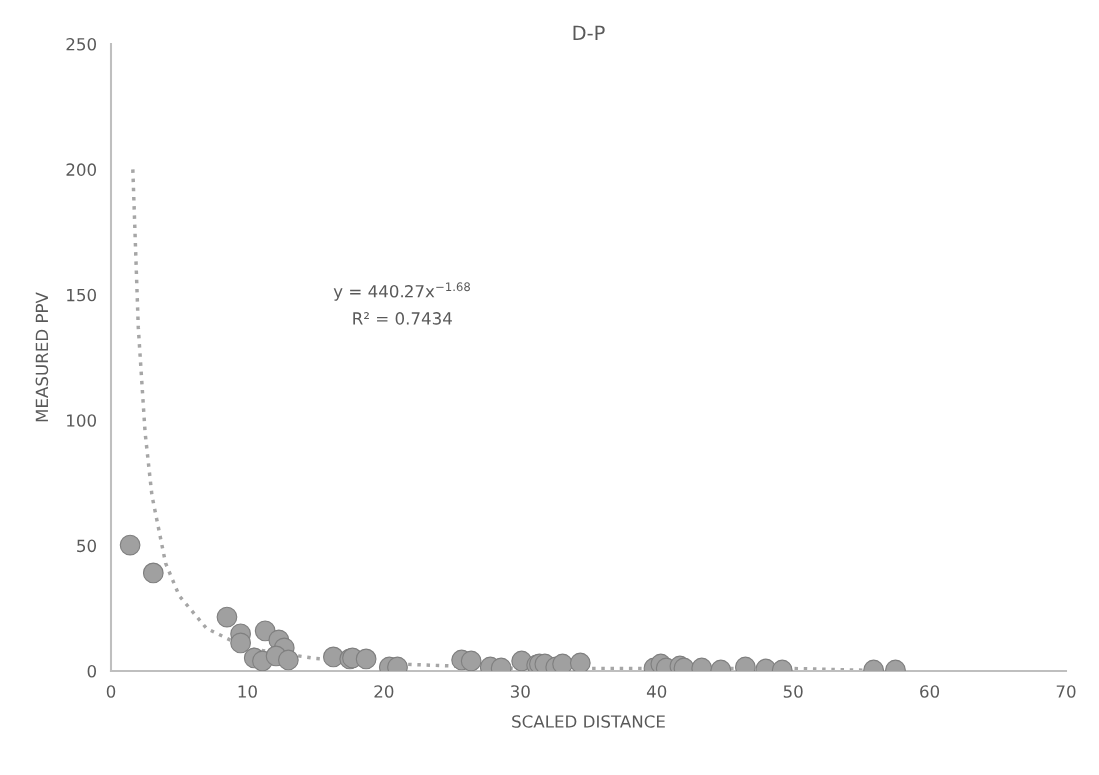 This screenshot has height=775, width=1099. I want to click on y-tick-label: 150, so click(81, 295).